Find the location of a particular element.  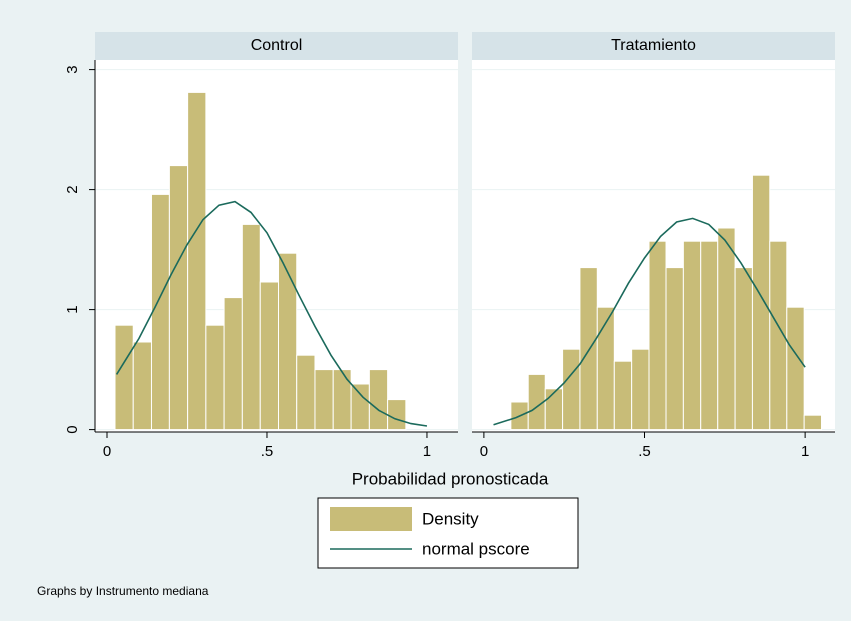

panel-title: Control is located at coordinates (277, 45).